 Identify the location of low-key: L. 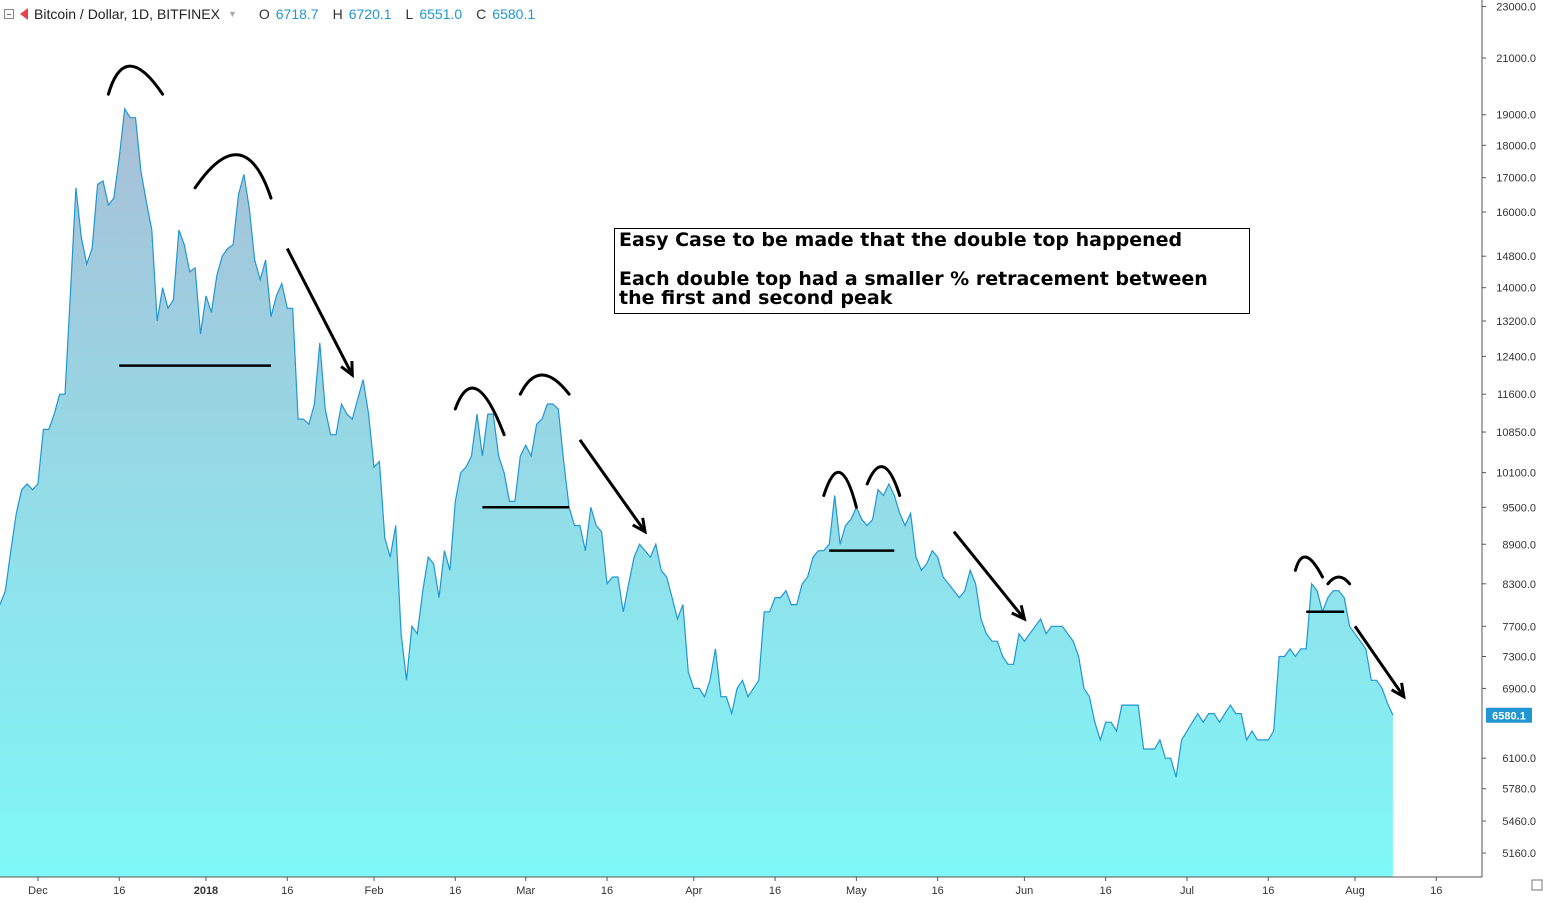
(409, 14).